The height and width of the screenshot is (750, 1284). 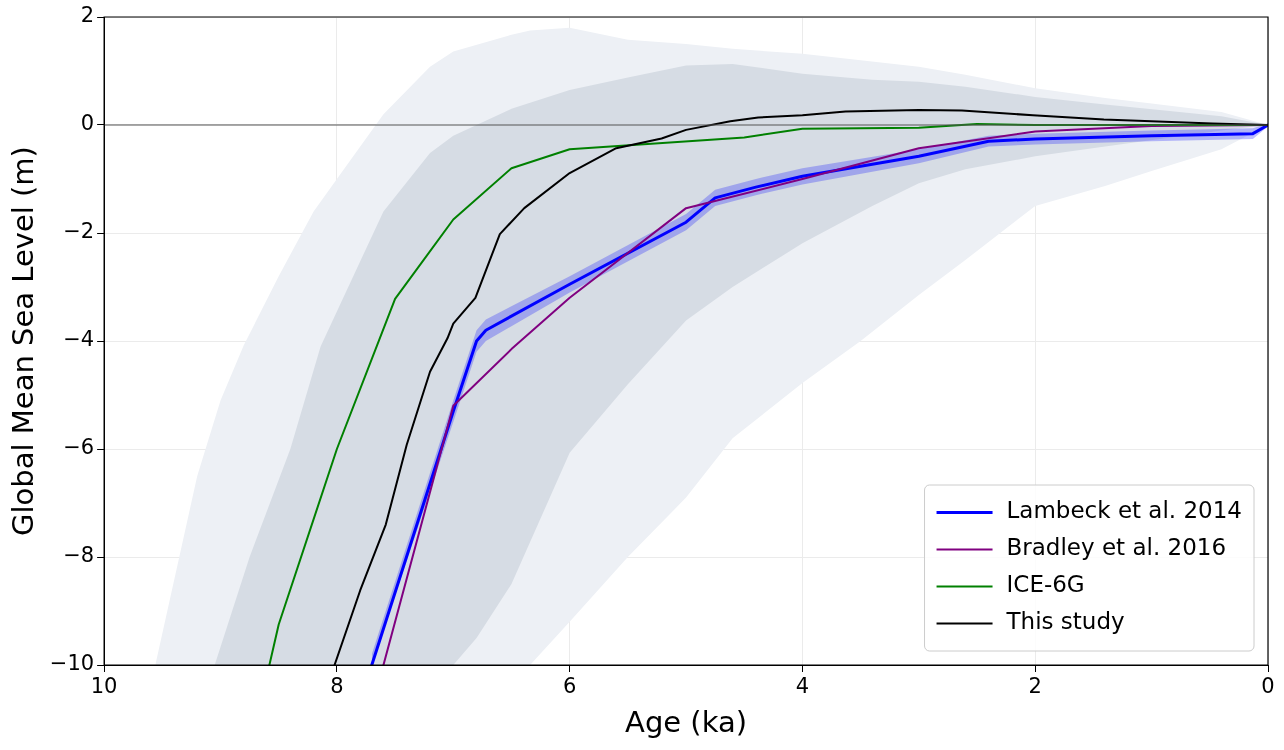 What do you see at coordinates (1268, 686) in the screenshot?
I see `x-tick-label: 0` at bounding box center [1268, 686].